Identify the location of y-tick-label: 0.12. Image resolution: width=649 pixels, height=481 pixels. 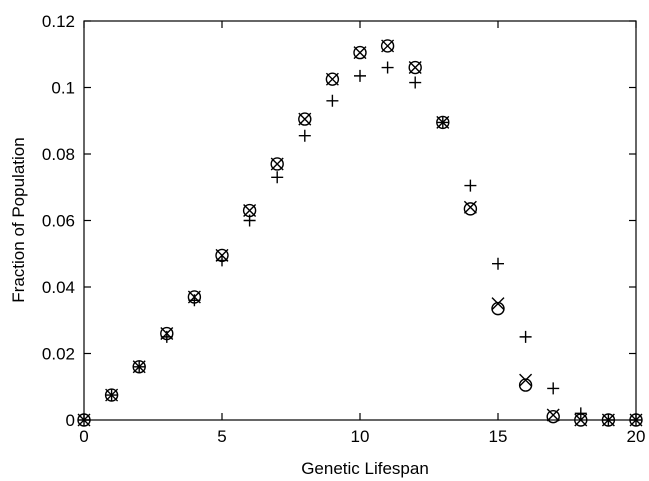
(58, 21).